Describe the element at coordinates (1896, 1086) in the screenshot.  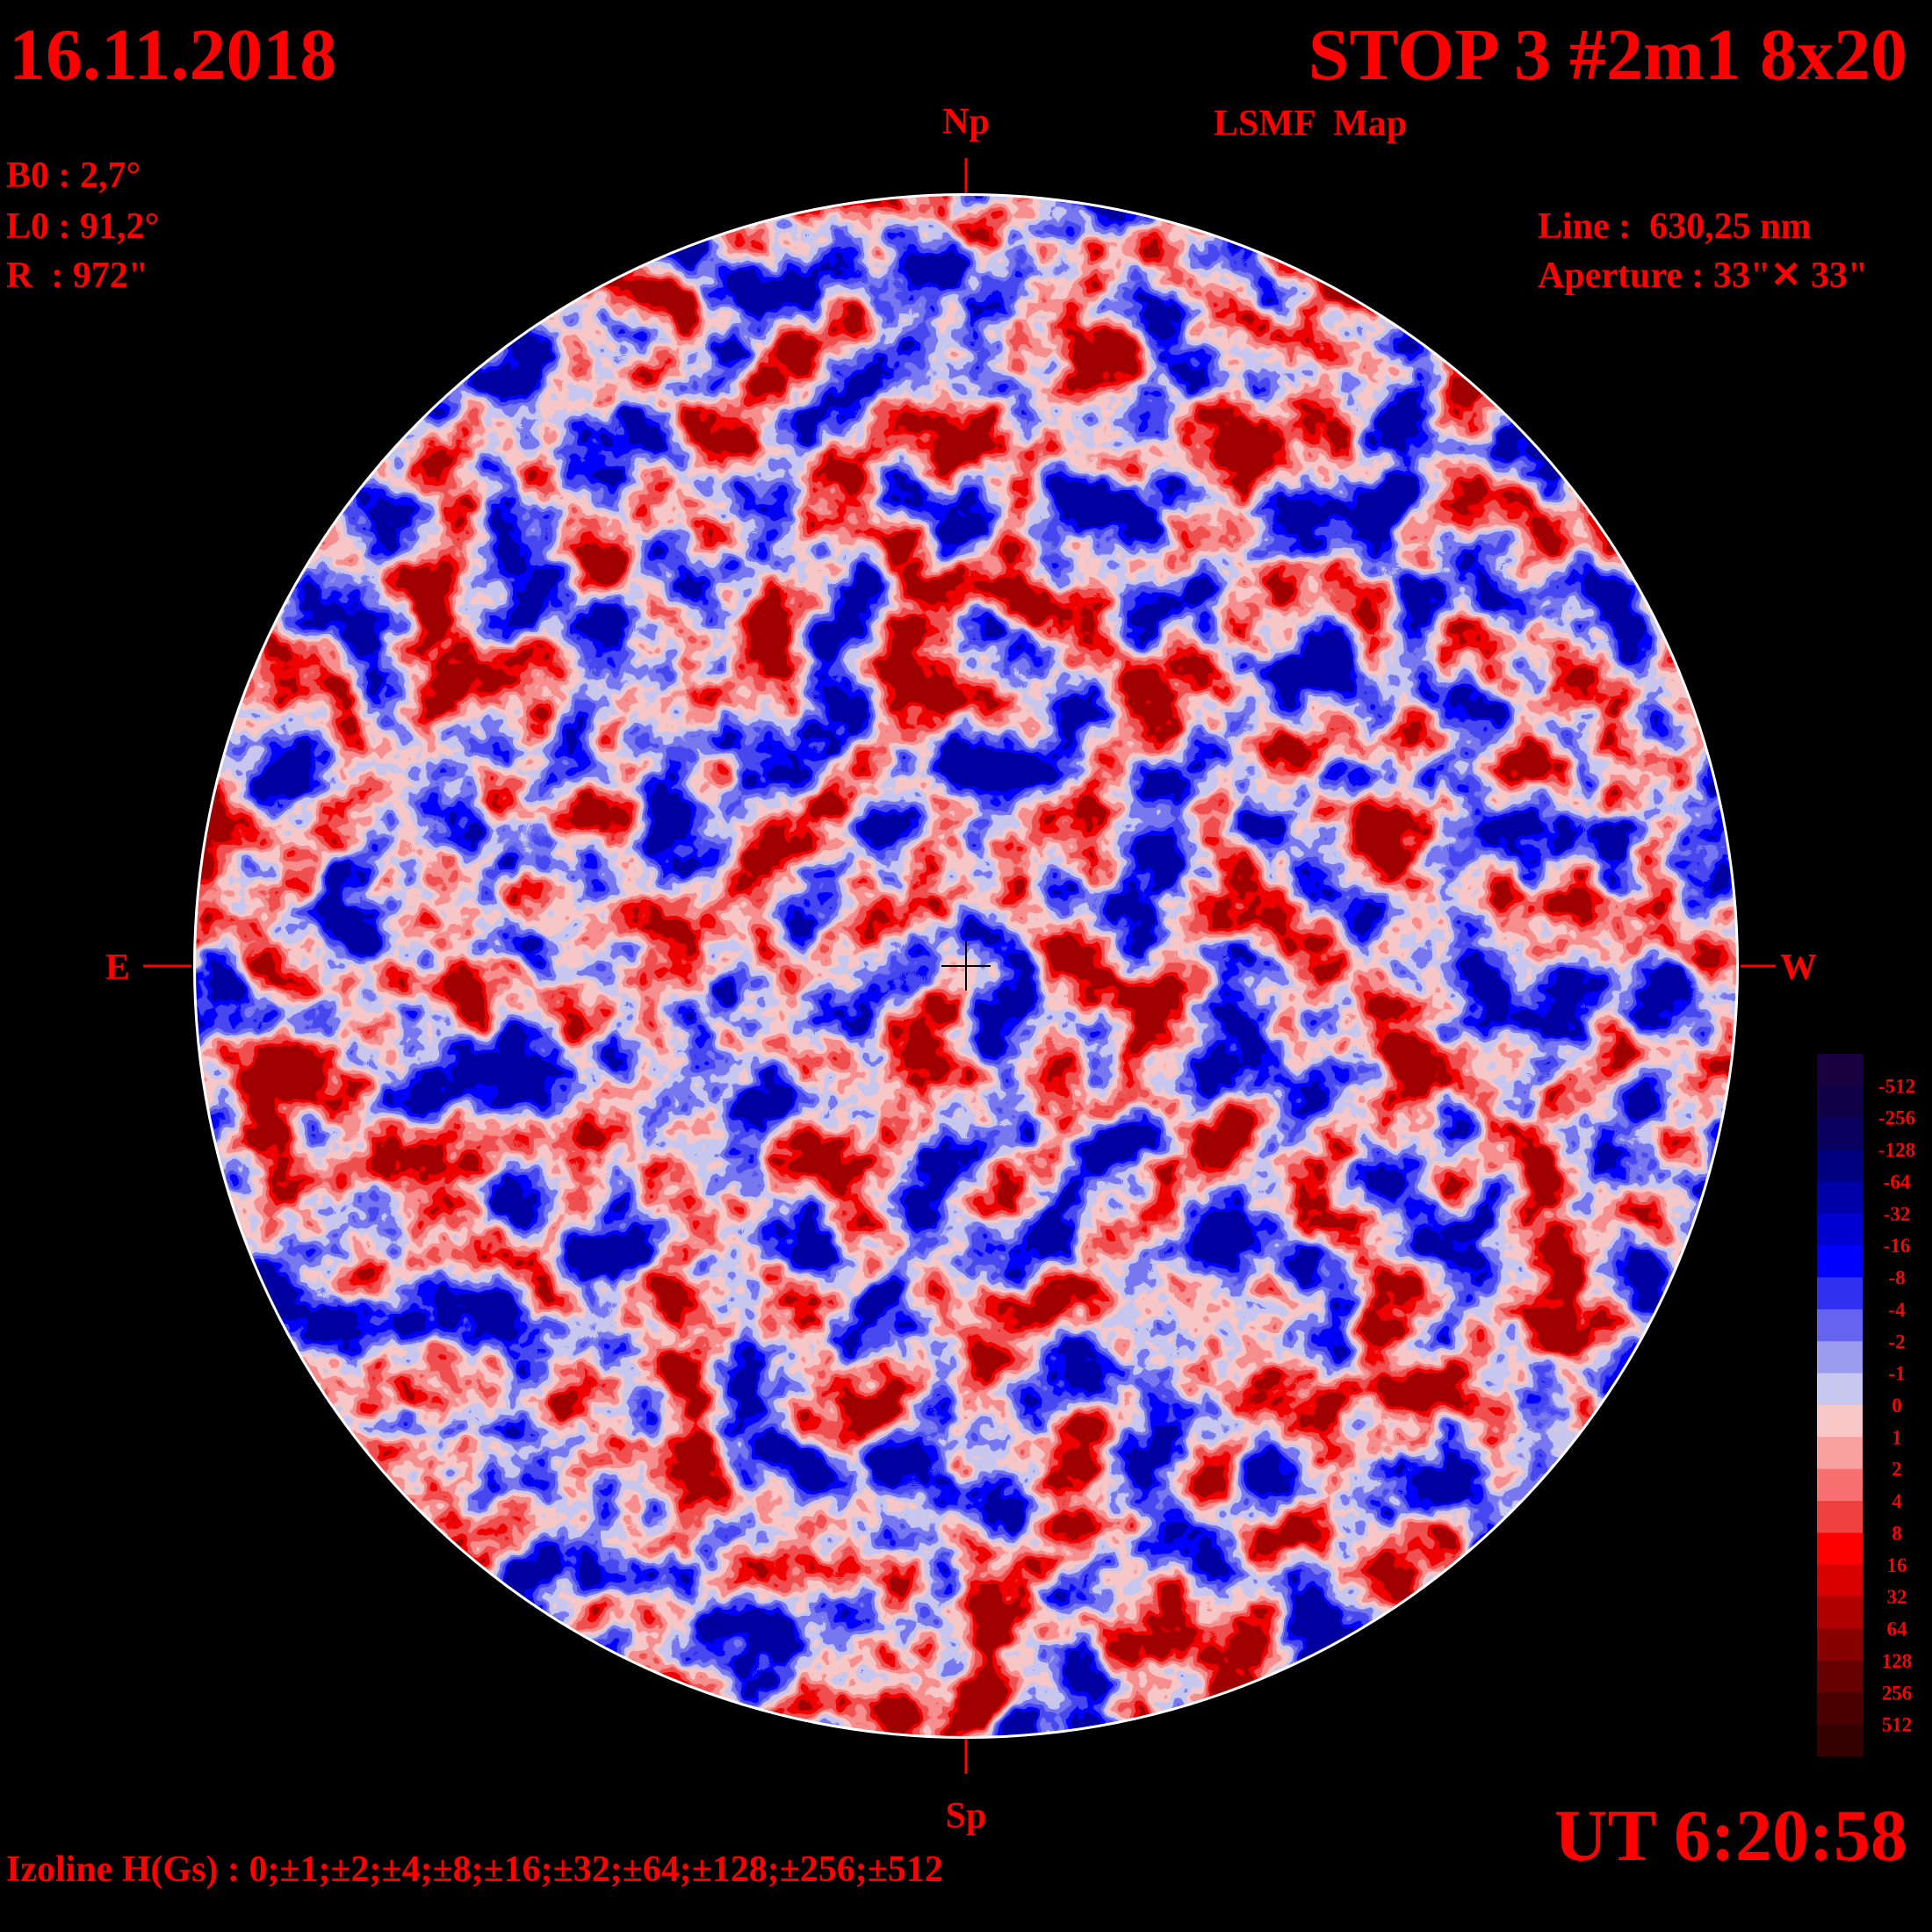
I see `legend-label: -512` at that location.